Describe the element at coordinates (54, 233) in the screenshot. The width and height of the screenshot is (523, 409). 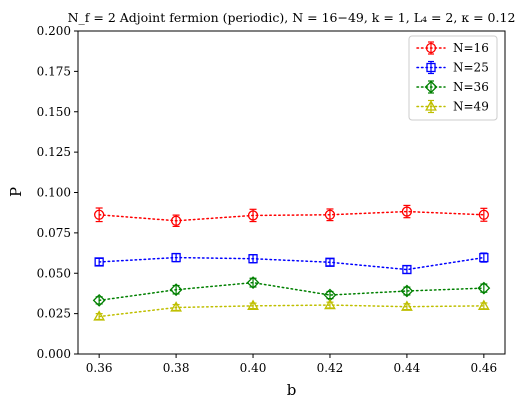
I see `y-tick-label: 0.075` at that location.